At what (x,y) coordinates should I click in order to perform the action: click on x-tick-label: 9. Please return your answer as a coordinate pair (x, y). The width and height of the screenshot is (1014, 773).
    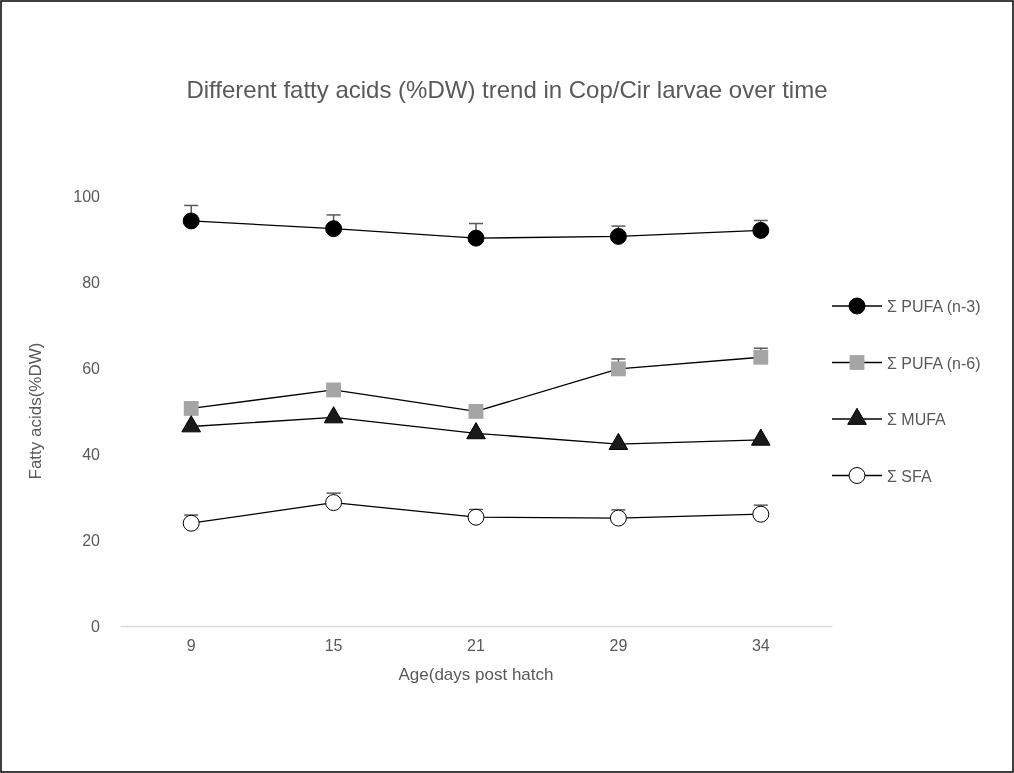
    Looking at the image, I should click on (191, 646).